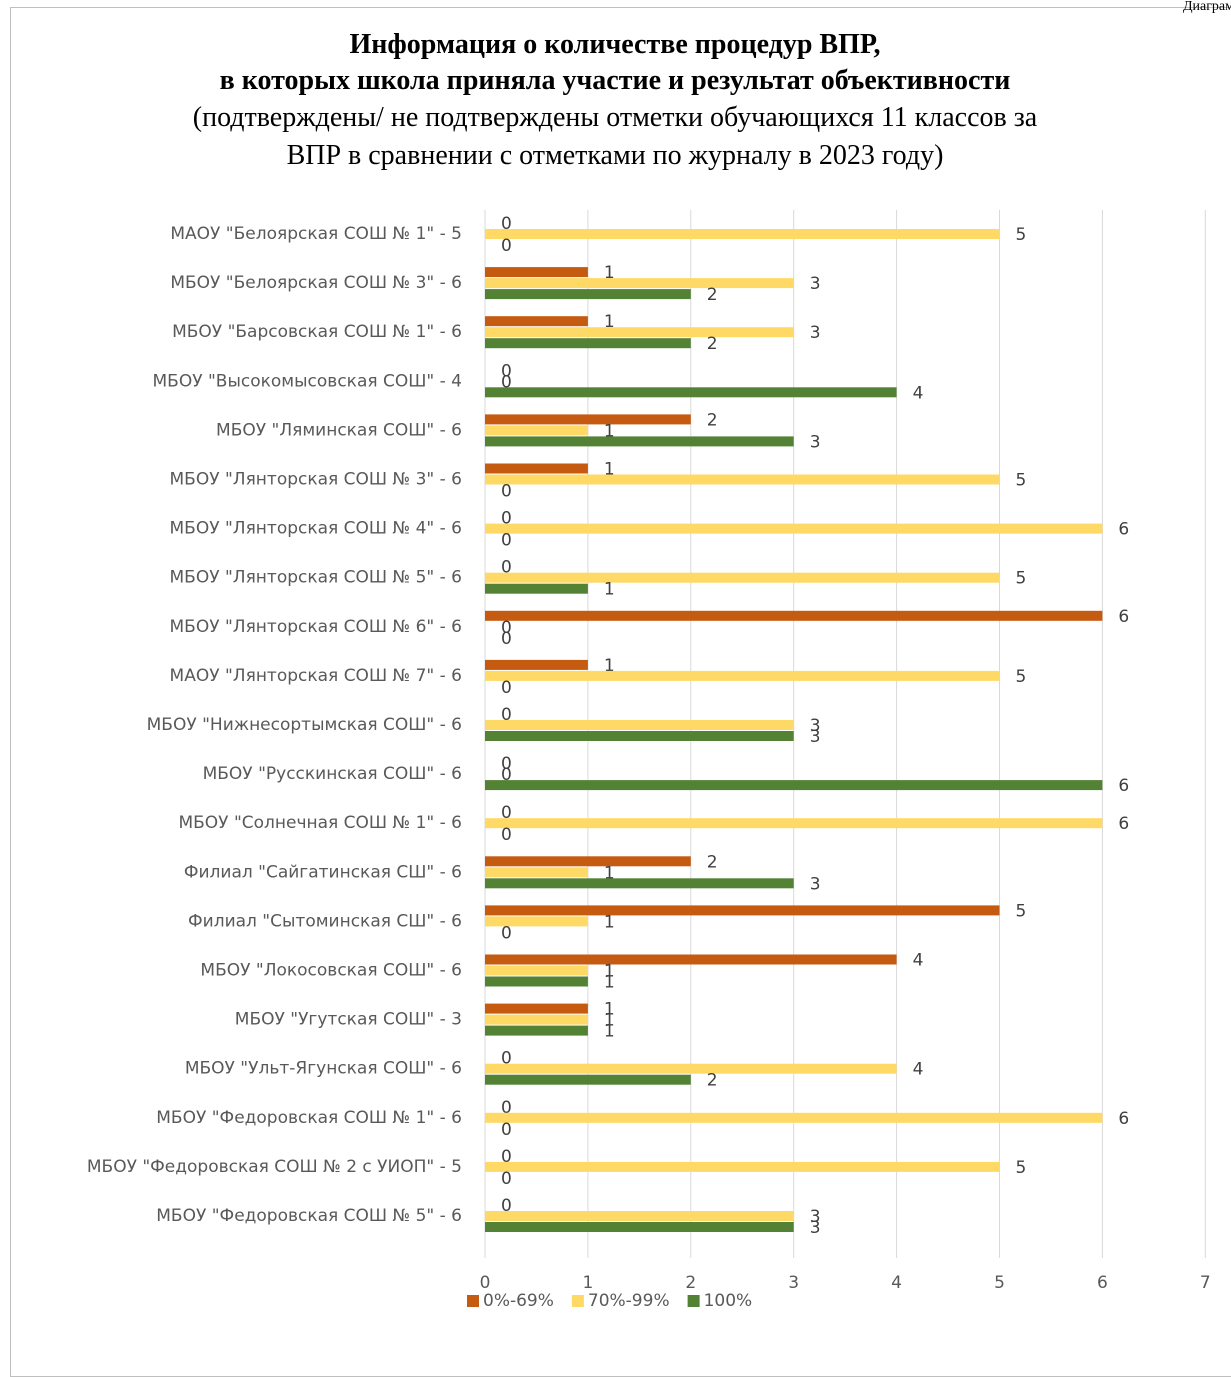 Image resolution: width=1231 pixels, height=1377 pixels. What do you see at coordinates (1102, 1283) in the screenshot?
I see `x-tick-label: 6` at bounding box center [1102, 1283].